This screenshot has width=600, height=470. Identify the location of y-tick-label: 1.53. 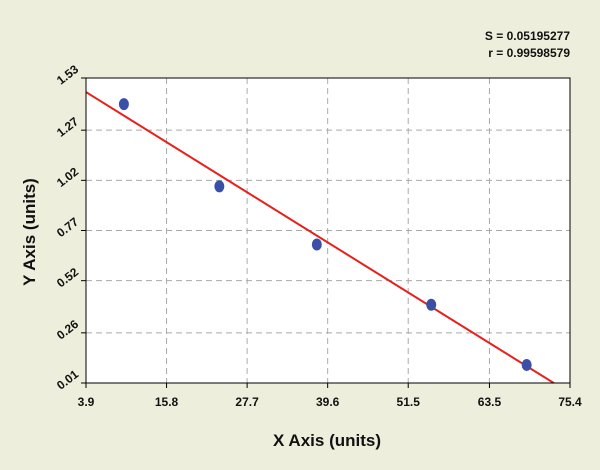
(67, 75).